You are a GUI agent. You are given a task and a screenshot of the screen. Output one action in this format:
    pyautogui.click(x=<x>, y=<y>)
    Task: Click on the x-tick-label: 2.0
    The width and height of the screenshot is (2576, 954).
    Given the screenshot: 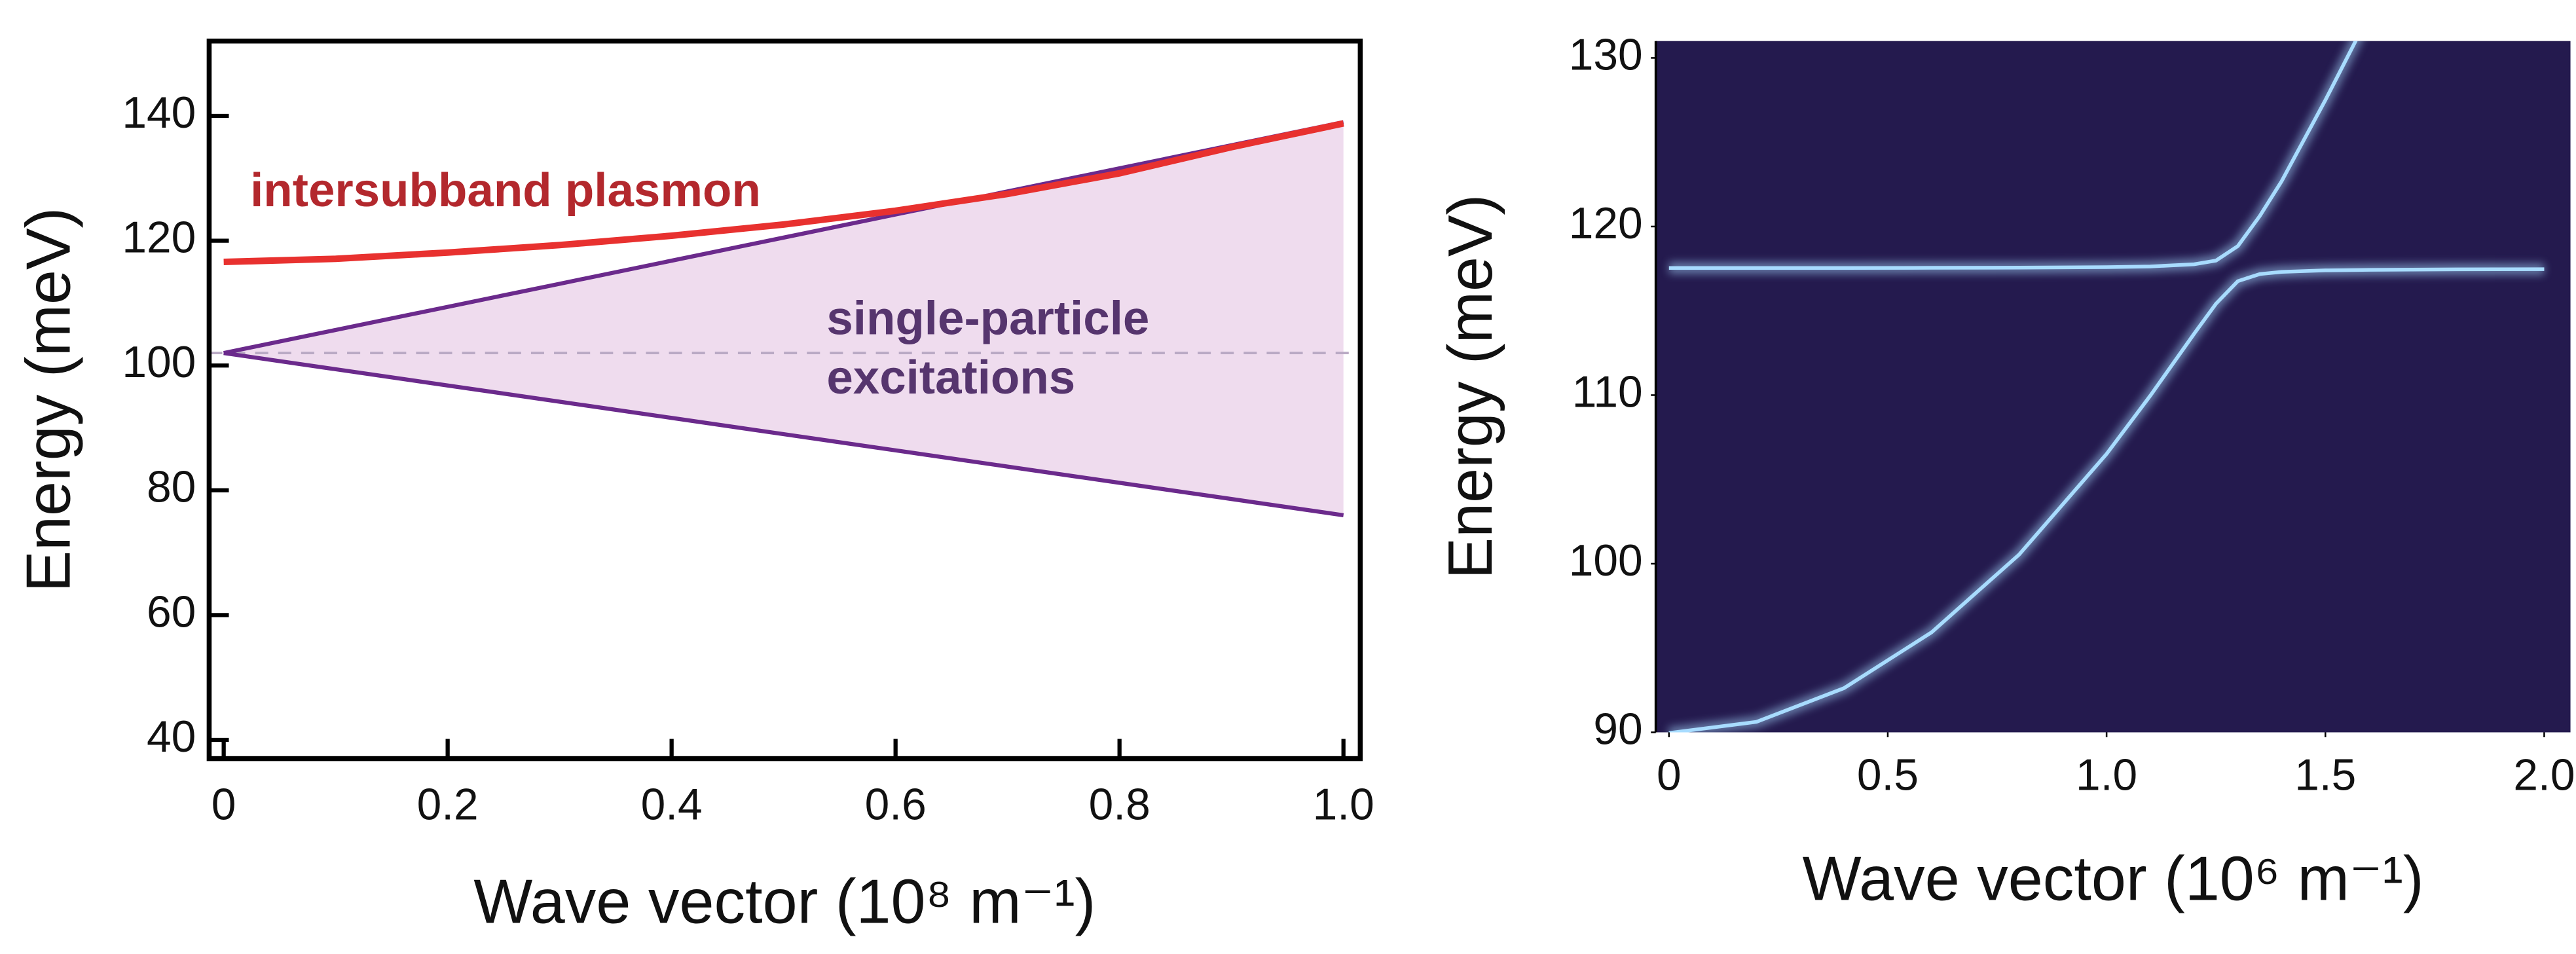 What is the action you would take?
    pyautogui.click(x=2544, y=775)
    